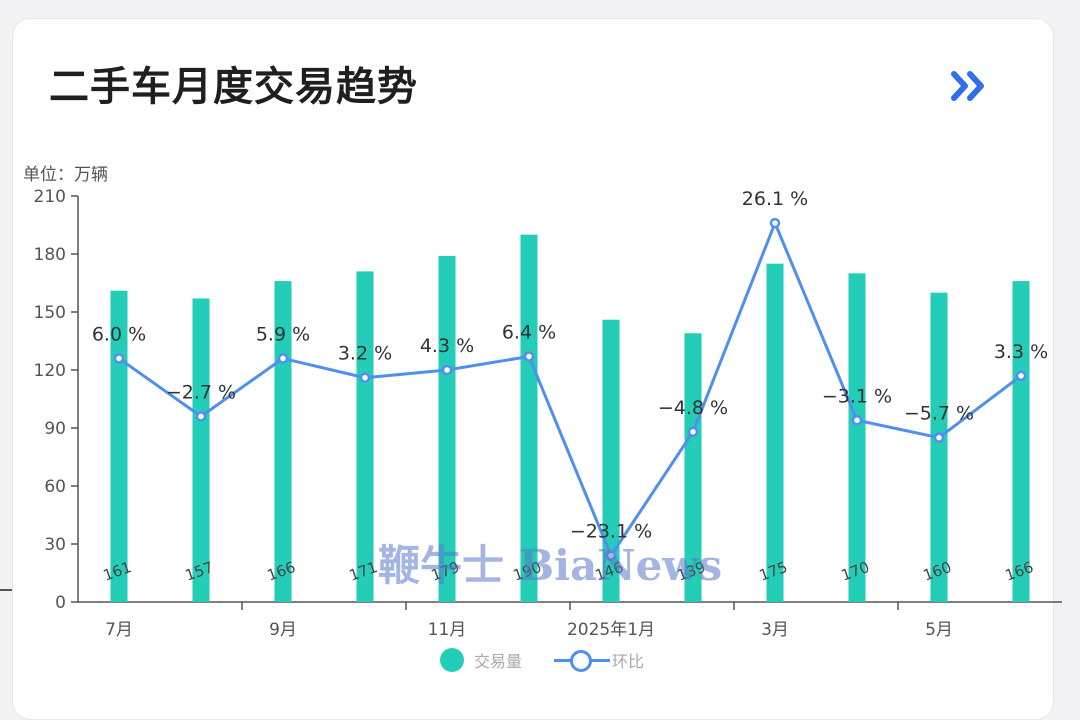 This screenshot has width=1080, height=720. I want to click on mom-value-label: 4.3 %, so click(447, 346).